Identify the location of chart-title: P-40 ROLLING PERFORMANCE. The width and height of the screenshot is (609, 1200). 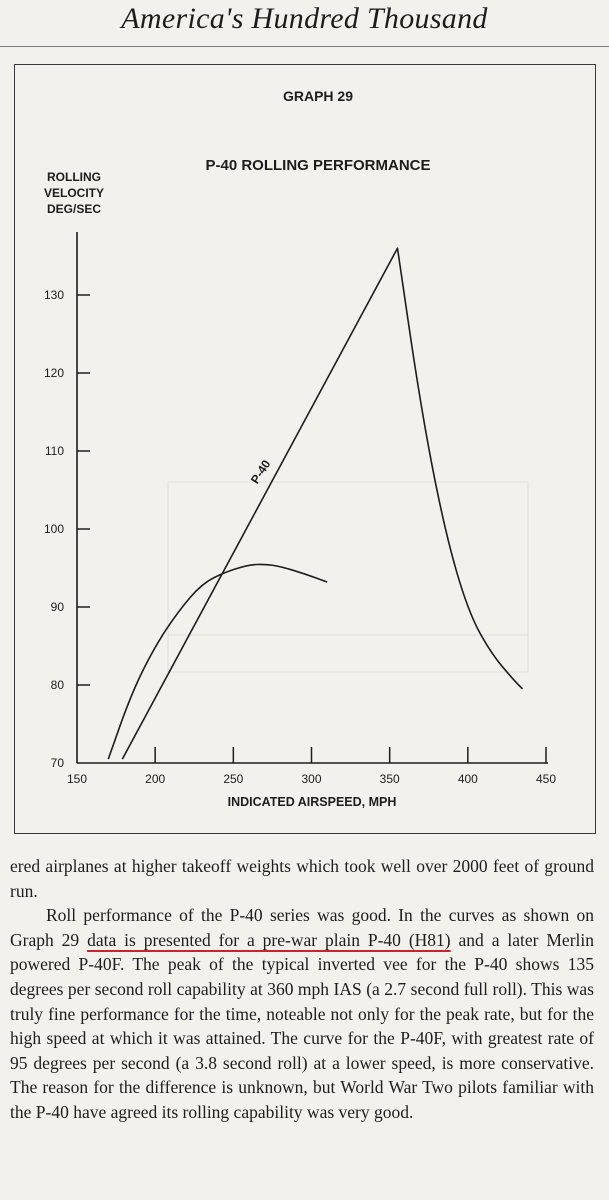
(317, 165).